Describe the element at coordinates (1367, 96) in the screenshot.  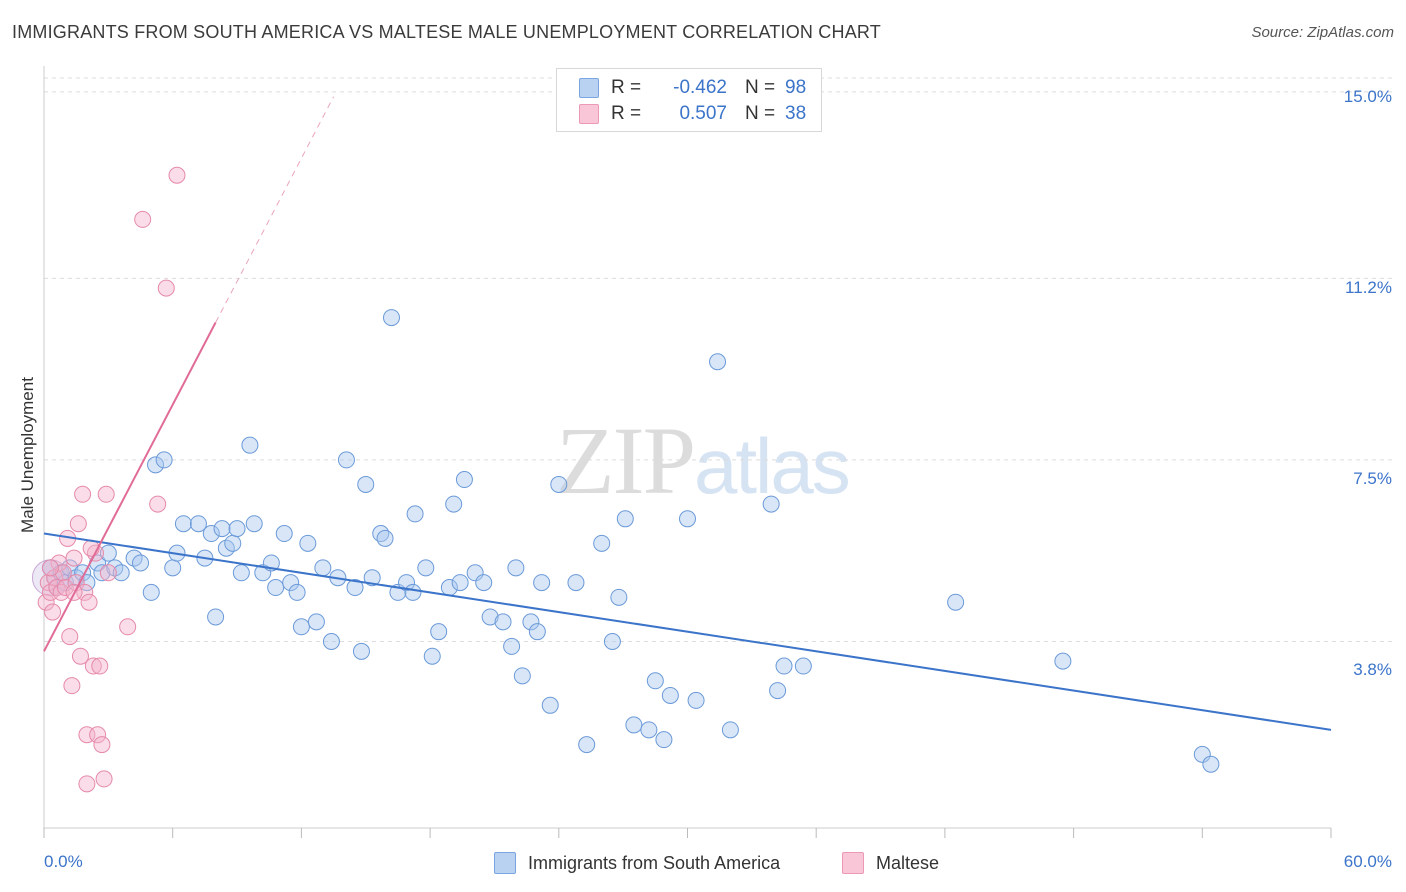
I see `y-tick-label-15: 15.0%` at that location.